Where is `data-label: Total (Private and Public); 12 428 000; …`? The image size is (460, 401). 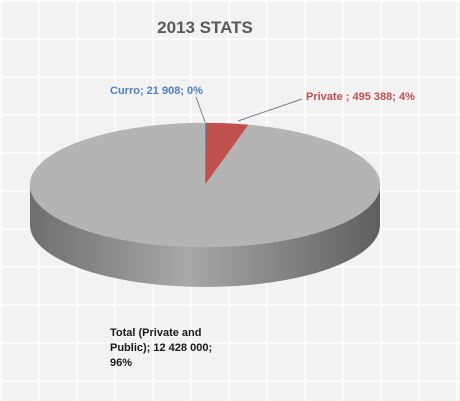 data-label: Total (Private and Public); 12 428 000; … is located at coordinates (161, 348).